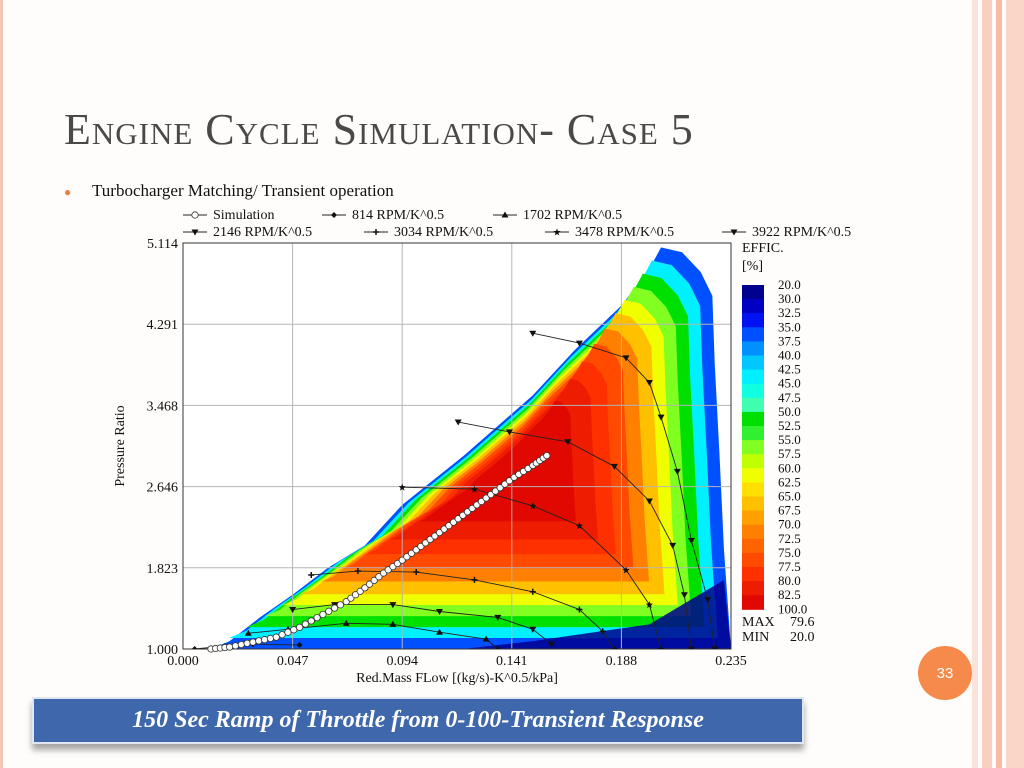 Image resolution: width=1024 pixels, height=768 pixels. I want to click on x-tick-label: 0.188, so click(622, 661).